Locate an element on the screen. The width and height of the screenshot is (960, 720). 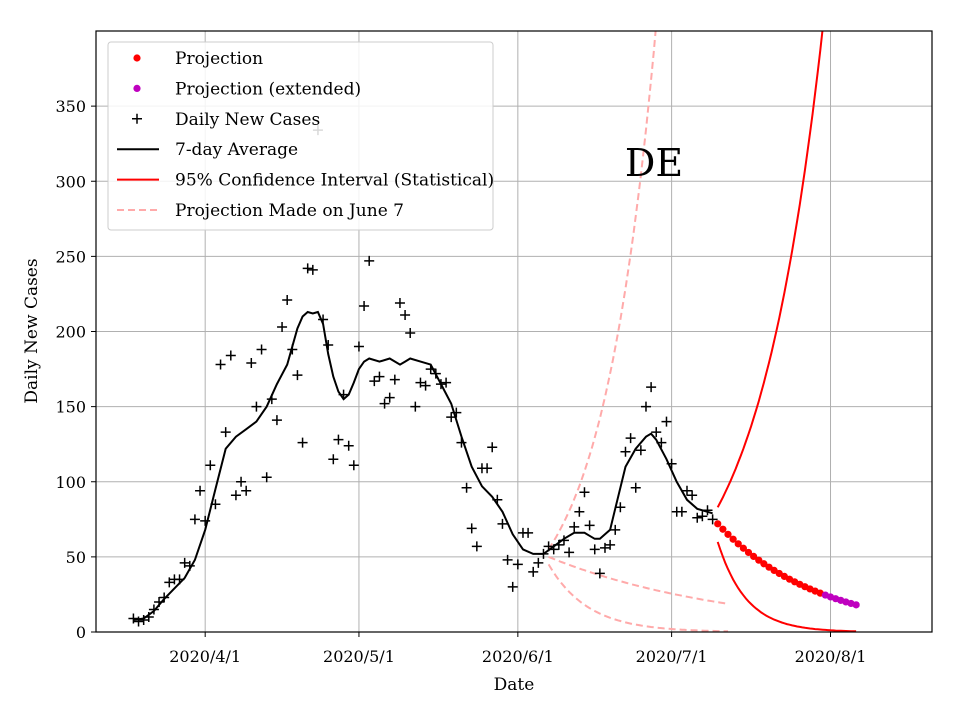
y-tick-label: 50 is located at coordinates (76, 557).